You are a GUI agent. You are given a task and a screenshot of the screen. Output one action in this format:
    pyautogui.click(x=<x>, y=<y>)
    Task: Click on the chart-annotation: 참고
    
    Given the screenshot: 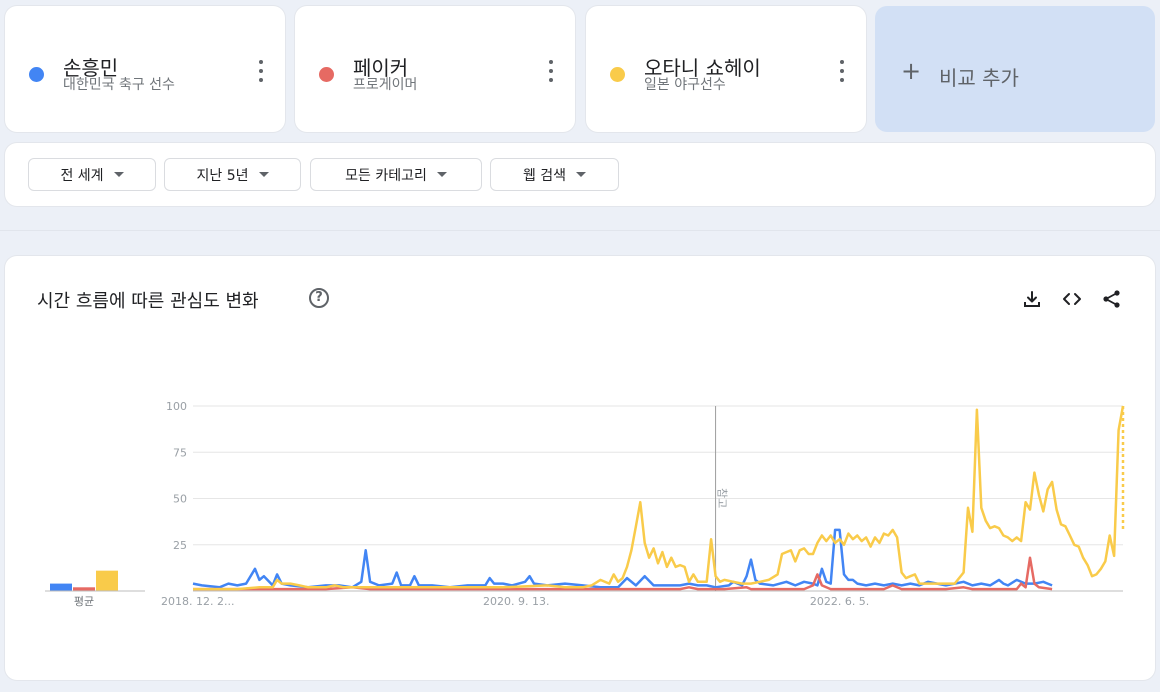 What is the action you would take?
    pyautogui.click(x=722, y=498)
    